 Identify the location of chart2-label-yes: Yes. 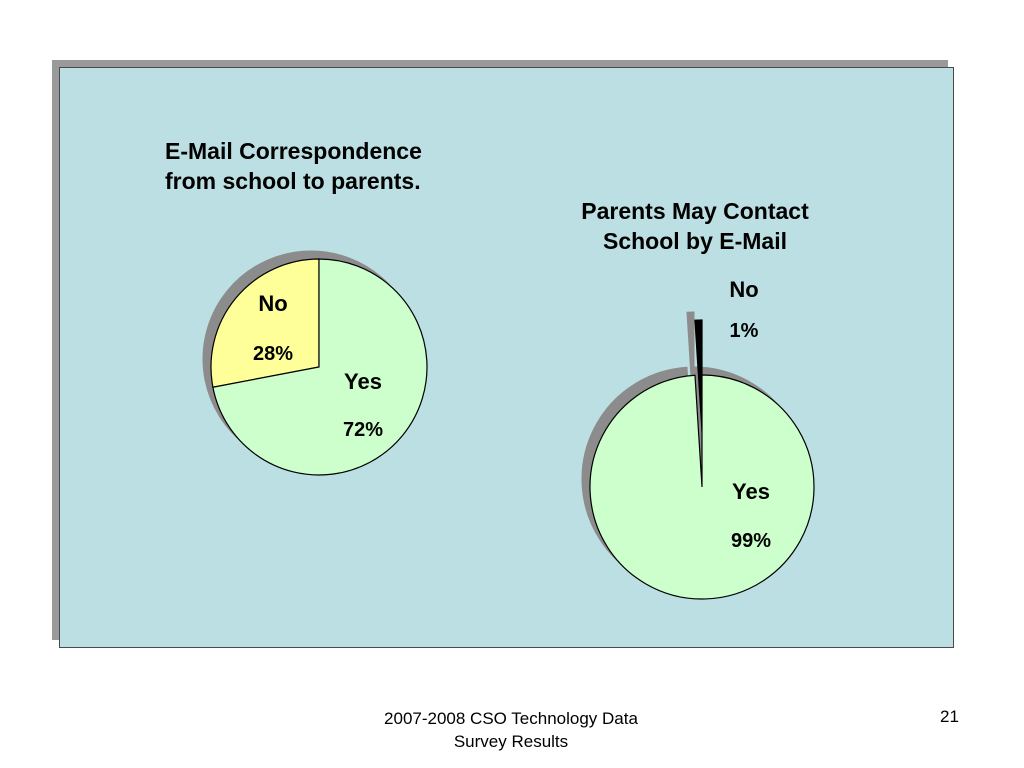
(751, 491).